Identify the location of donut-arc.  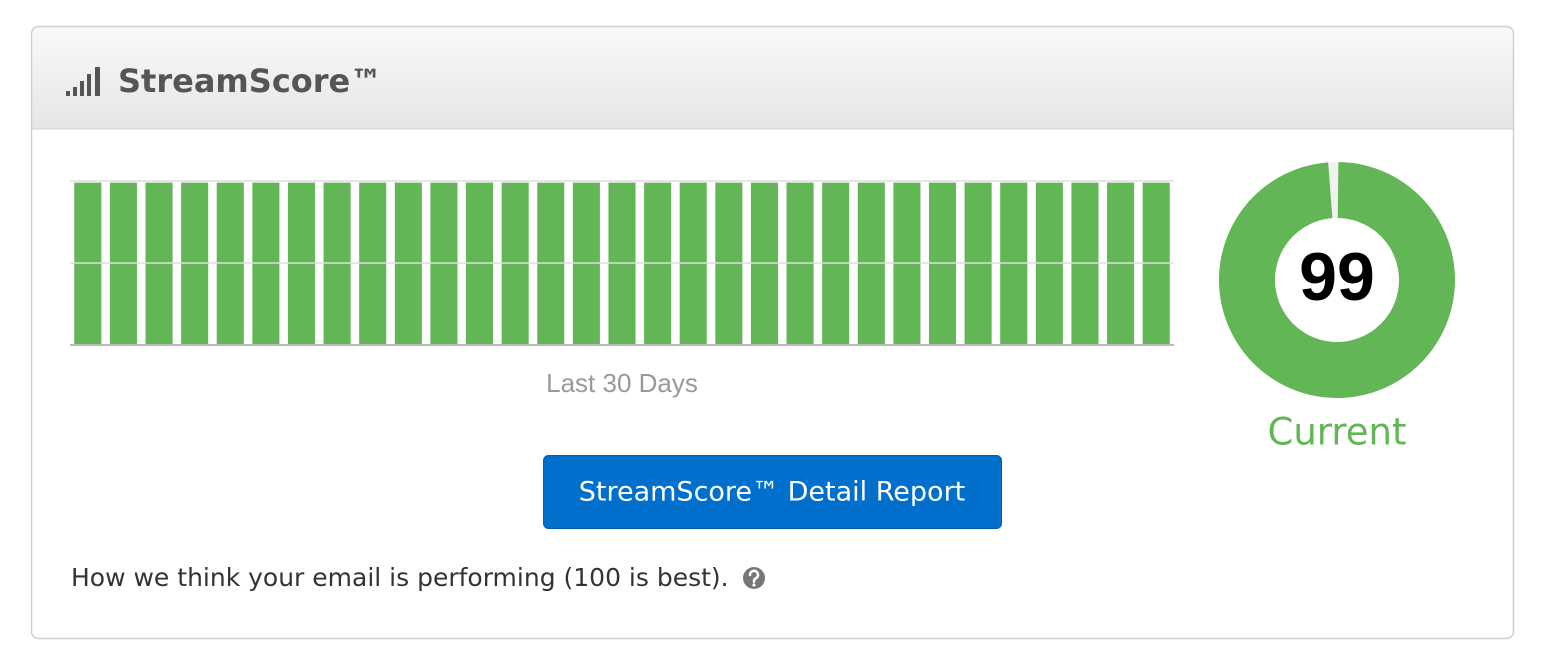
(1336, 280).